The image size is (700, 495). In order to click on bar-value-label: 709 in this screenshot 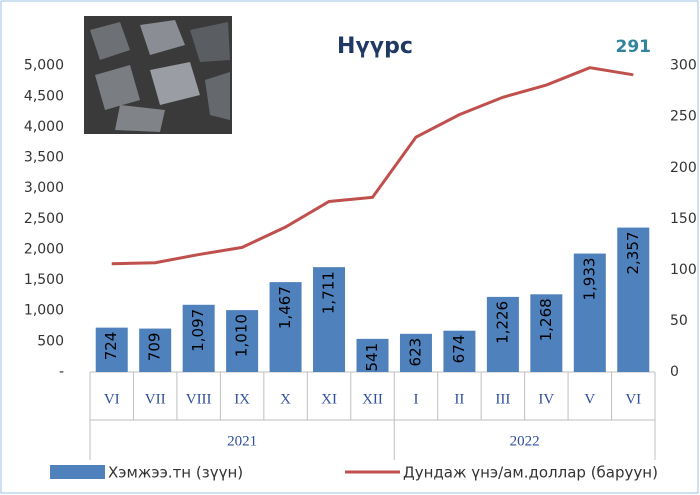, I will do `click(155, 347)`.